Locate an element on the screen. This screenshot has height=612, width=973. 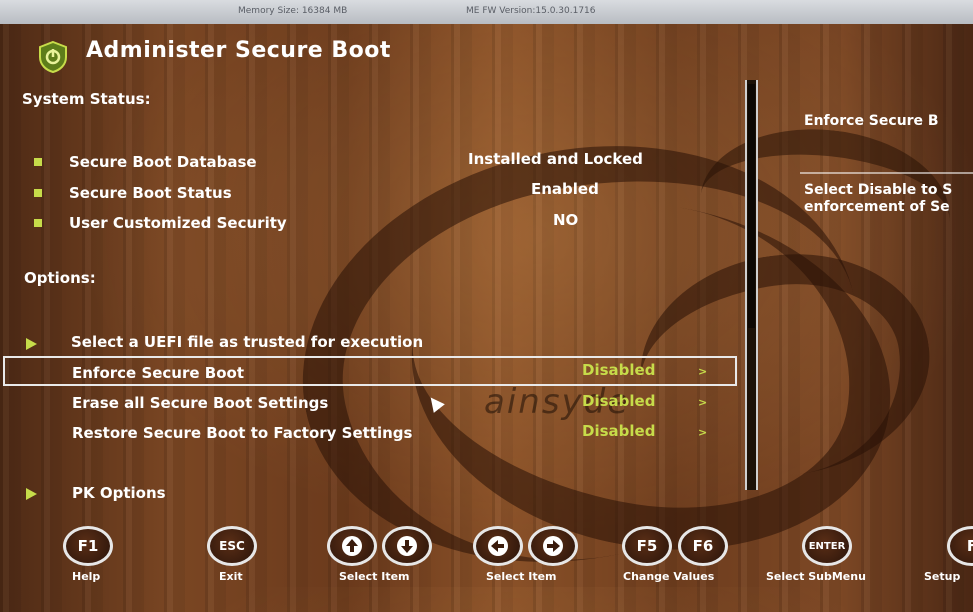
secure-boot-database-value: Installed and Locked is located at coordinates (555, 159).